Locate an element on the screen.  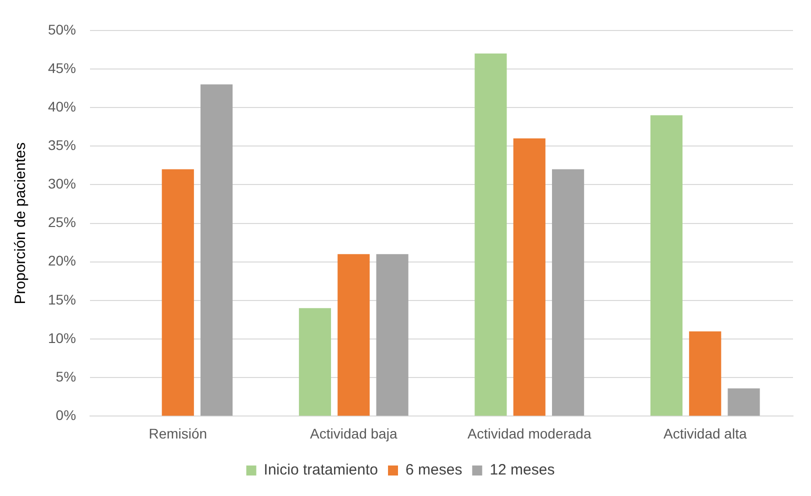
y-tick-label: 0% is located at coordinates (66, 415).